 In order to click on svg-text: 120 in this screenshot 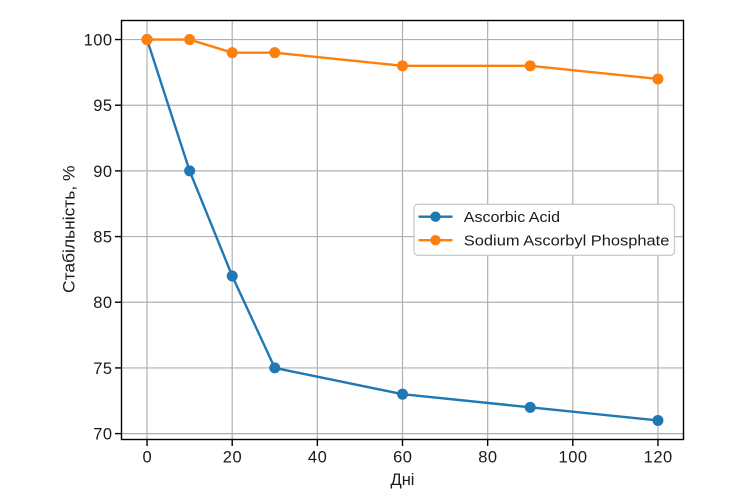, I will do `click(658, 458)`.